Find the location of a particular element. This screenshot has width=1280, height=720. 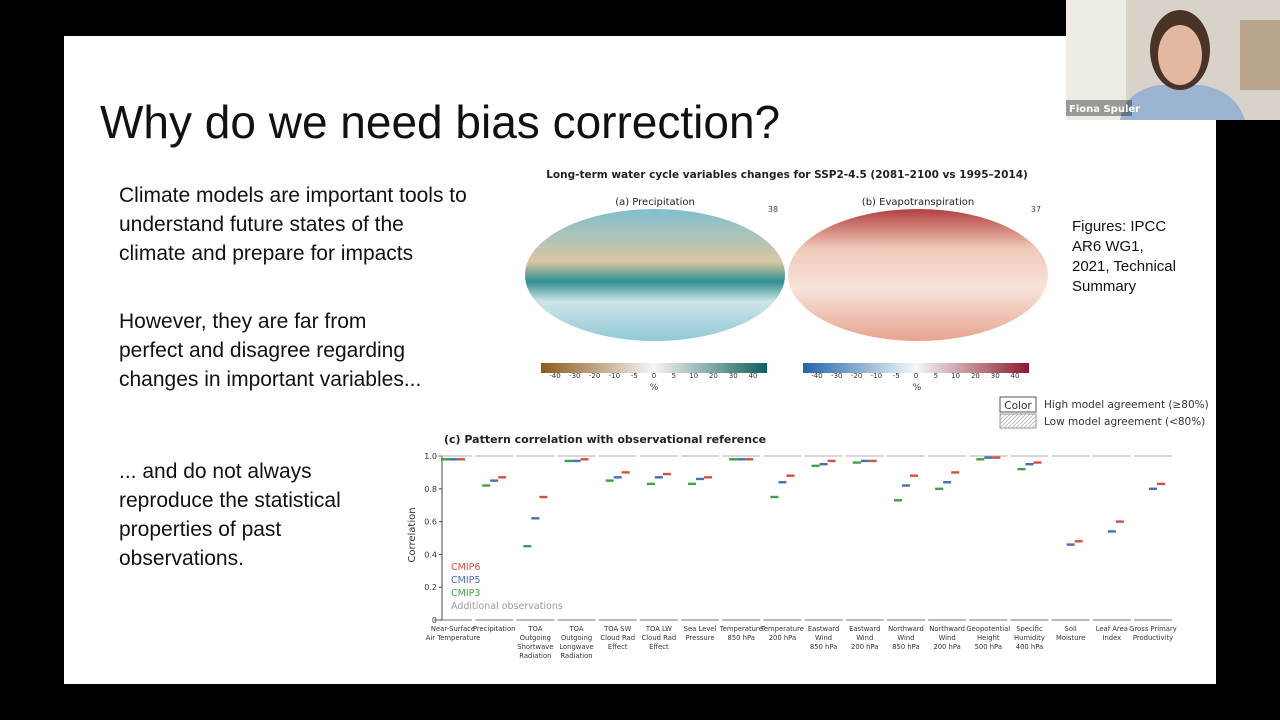

paragraph-line: reproduce the statistical is located at coordinates (230, 500).